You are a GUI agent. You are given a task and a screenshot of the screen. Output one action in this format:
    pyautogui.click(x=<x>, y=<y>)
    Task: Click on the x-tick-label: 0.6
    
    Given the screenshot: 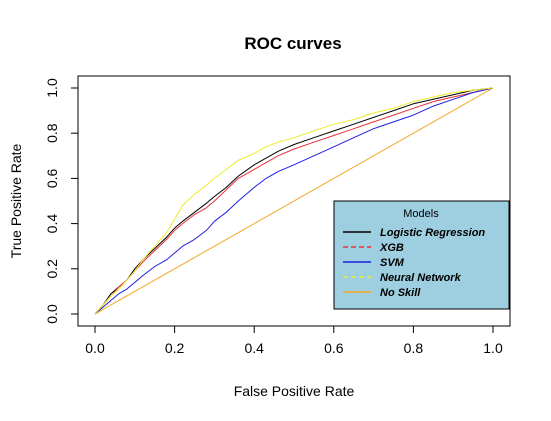 What is the action you would take?
    pyautogui.click(x=334, y=348)
    